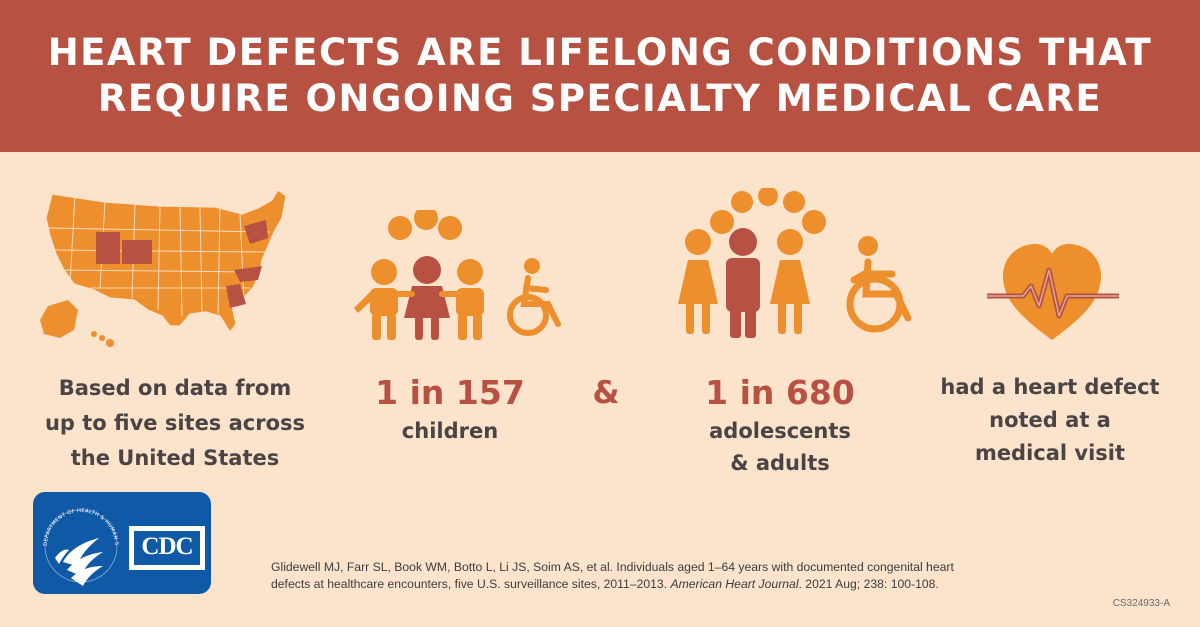 The width and height of the screenshot is (1200, 627). I want to click on children-stat: 1 in 157 children, so click(450, 409).